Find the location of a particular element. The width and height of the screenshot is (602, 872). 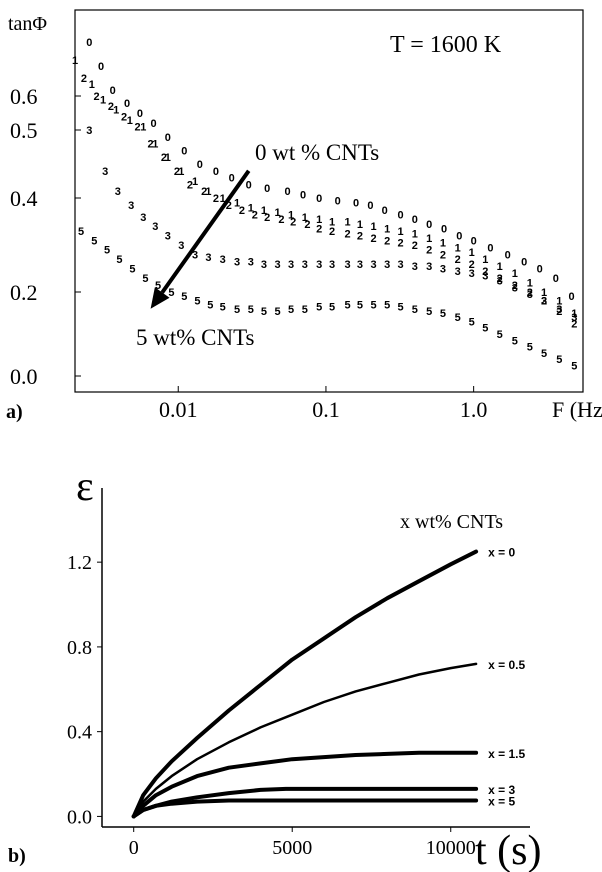

panel-a-x-tick-label: 1.0 is located at coordinates (474, 409).